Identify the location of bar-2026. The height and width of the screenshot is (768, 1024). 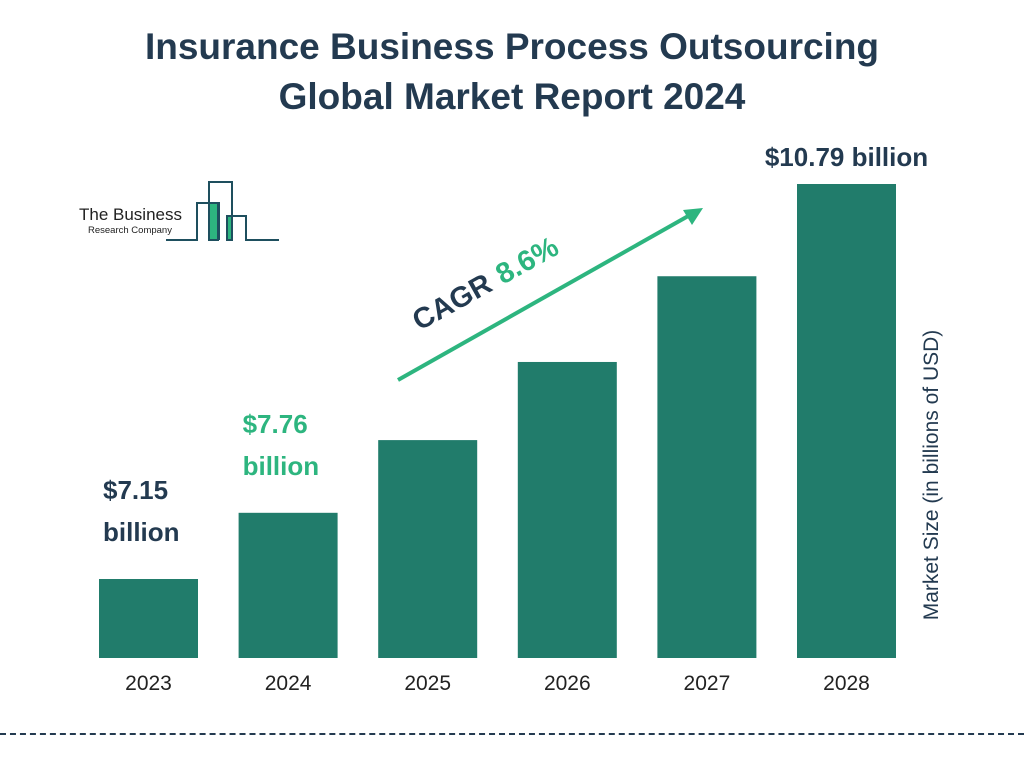
(567, 509).